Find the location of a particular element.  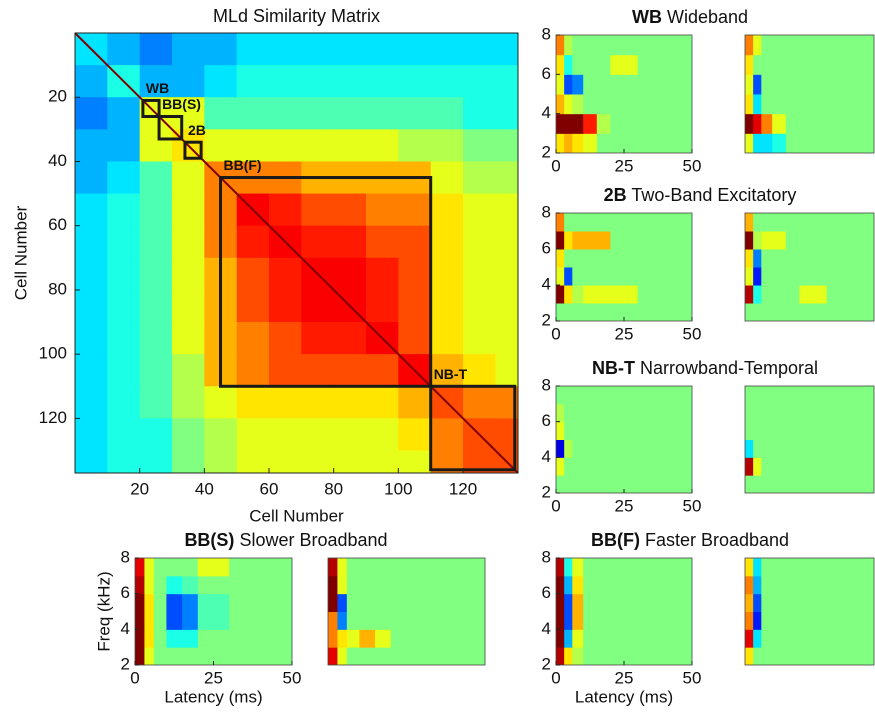

strf-panel: 0 25 50 2 4 6 8 is located at coordinates (622, 99).